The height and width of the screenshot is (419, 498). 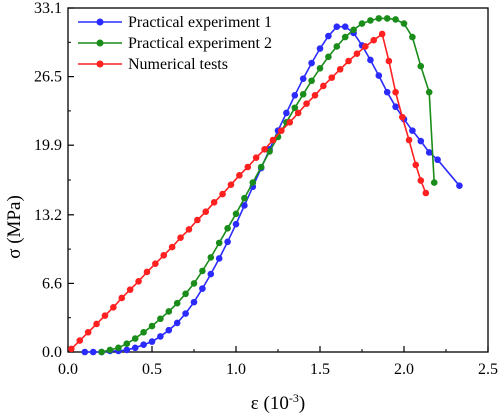 I want to click on y-tick-label: 33.1, so click(x=48, y=8).